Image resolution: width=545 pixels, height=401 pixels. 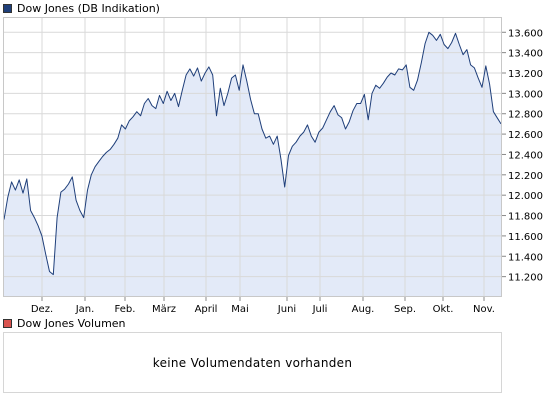 I want to click on price-legend-swatch, so click(x=7, y=8).